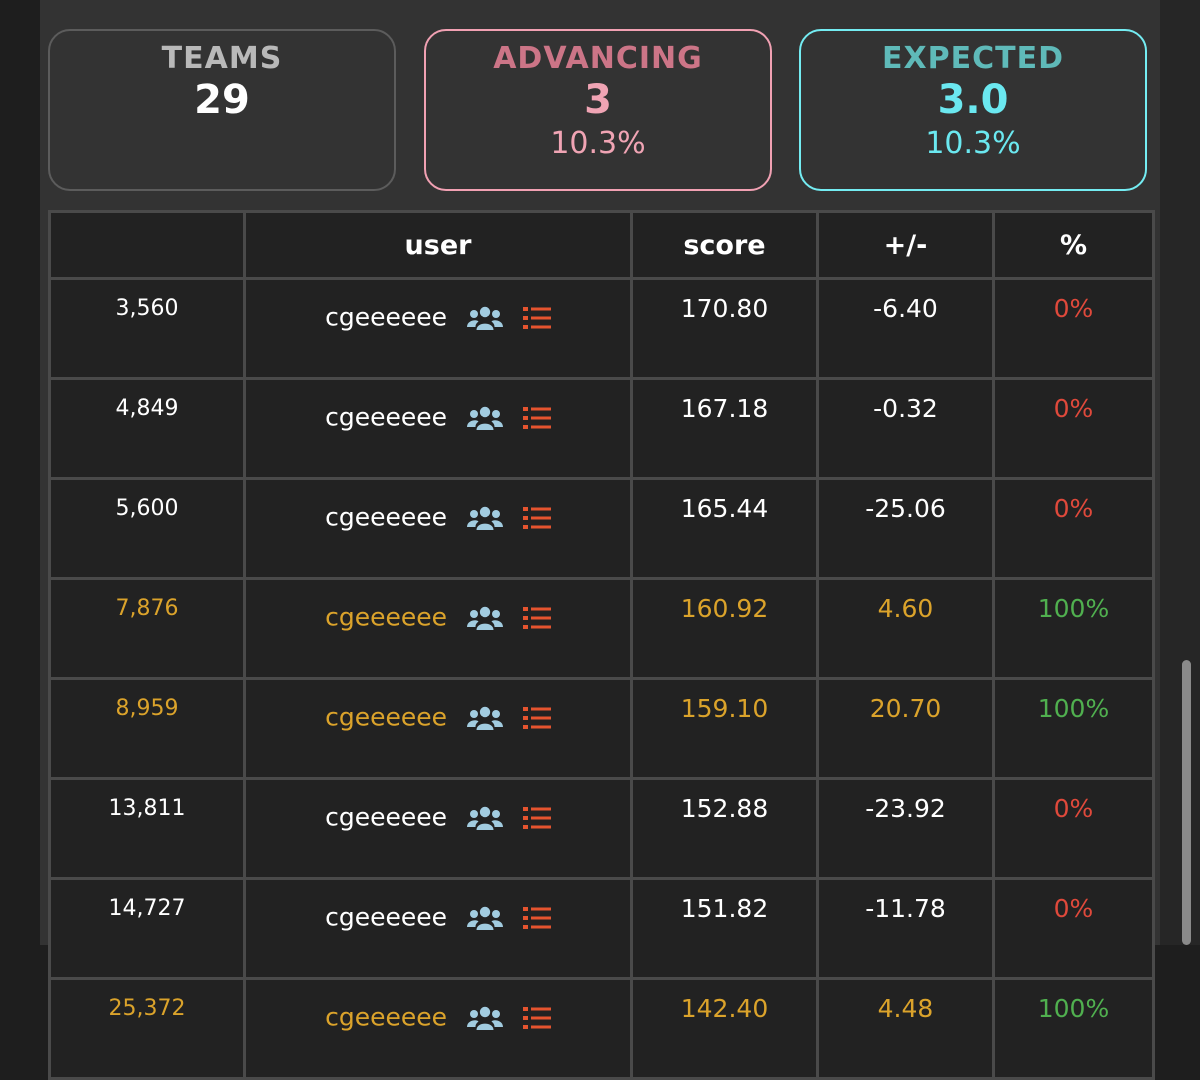 The image size is (1200, 1080). I want to click on score-cell: 167.18, so click(724, 428).